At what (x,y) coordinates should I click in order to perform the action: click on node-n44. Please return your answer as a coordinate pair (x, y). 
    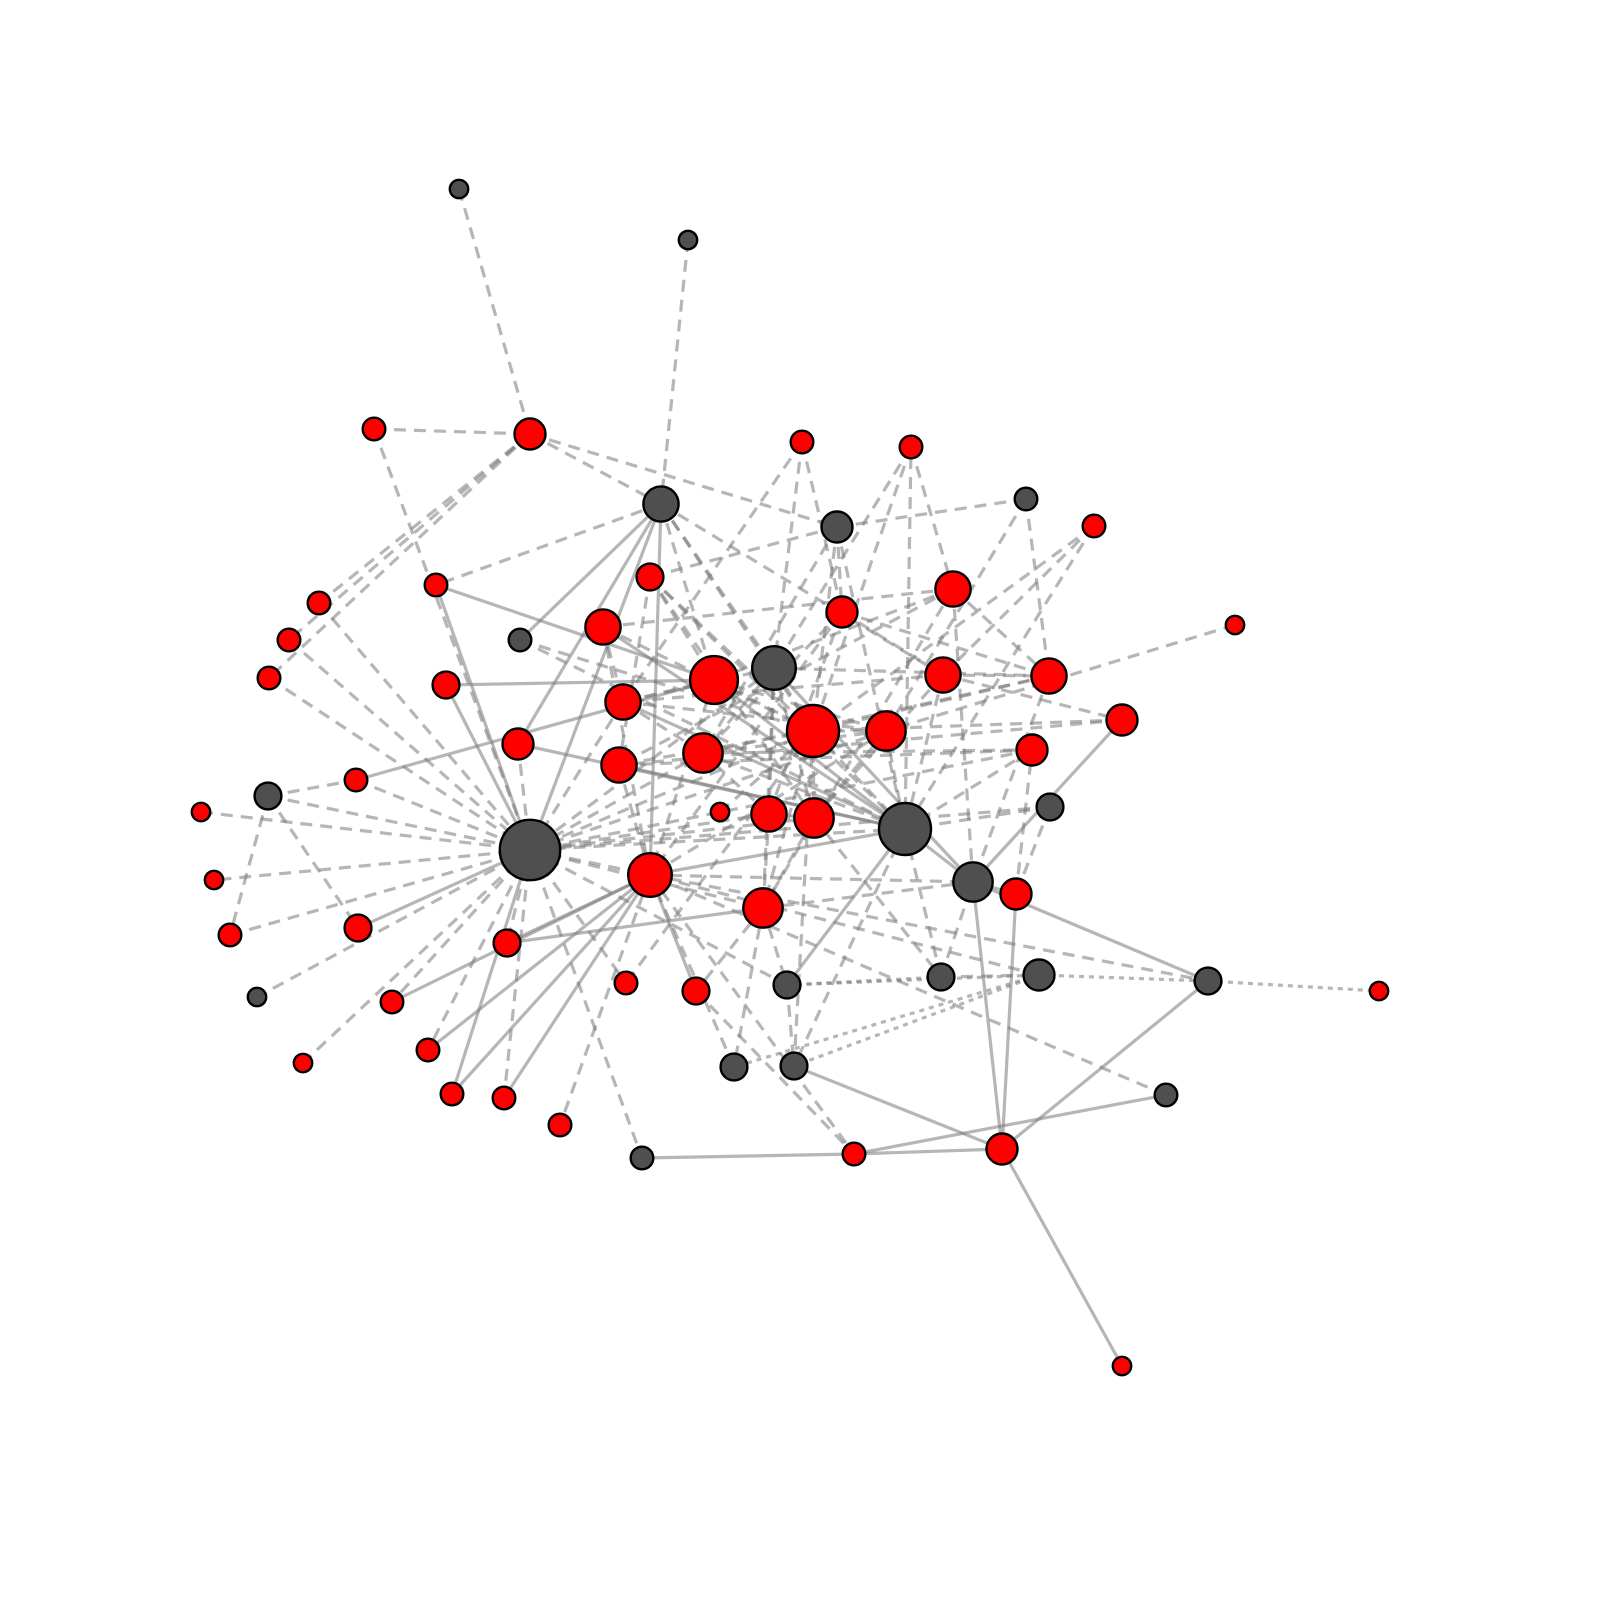
    Looking at the image, I should click on (214, 880).